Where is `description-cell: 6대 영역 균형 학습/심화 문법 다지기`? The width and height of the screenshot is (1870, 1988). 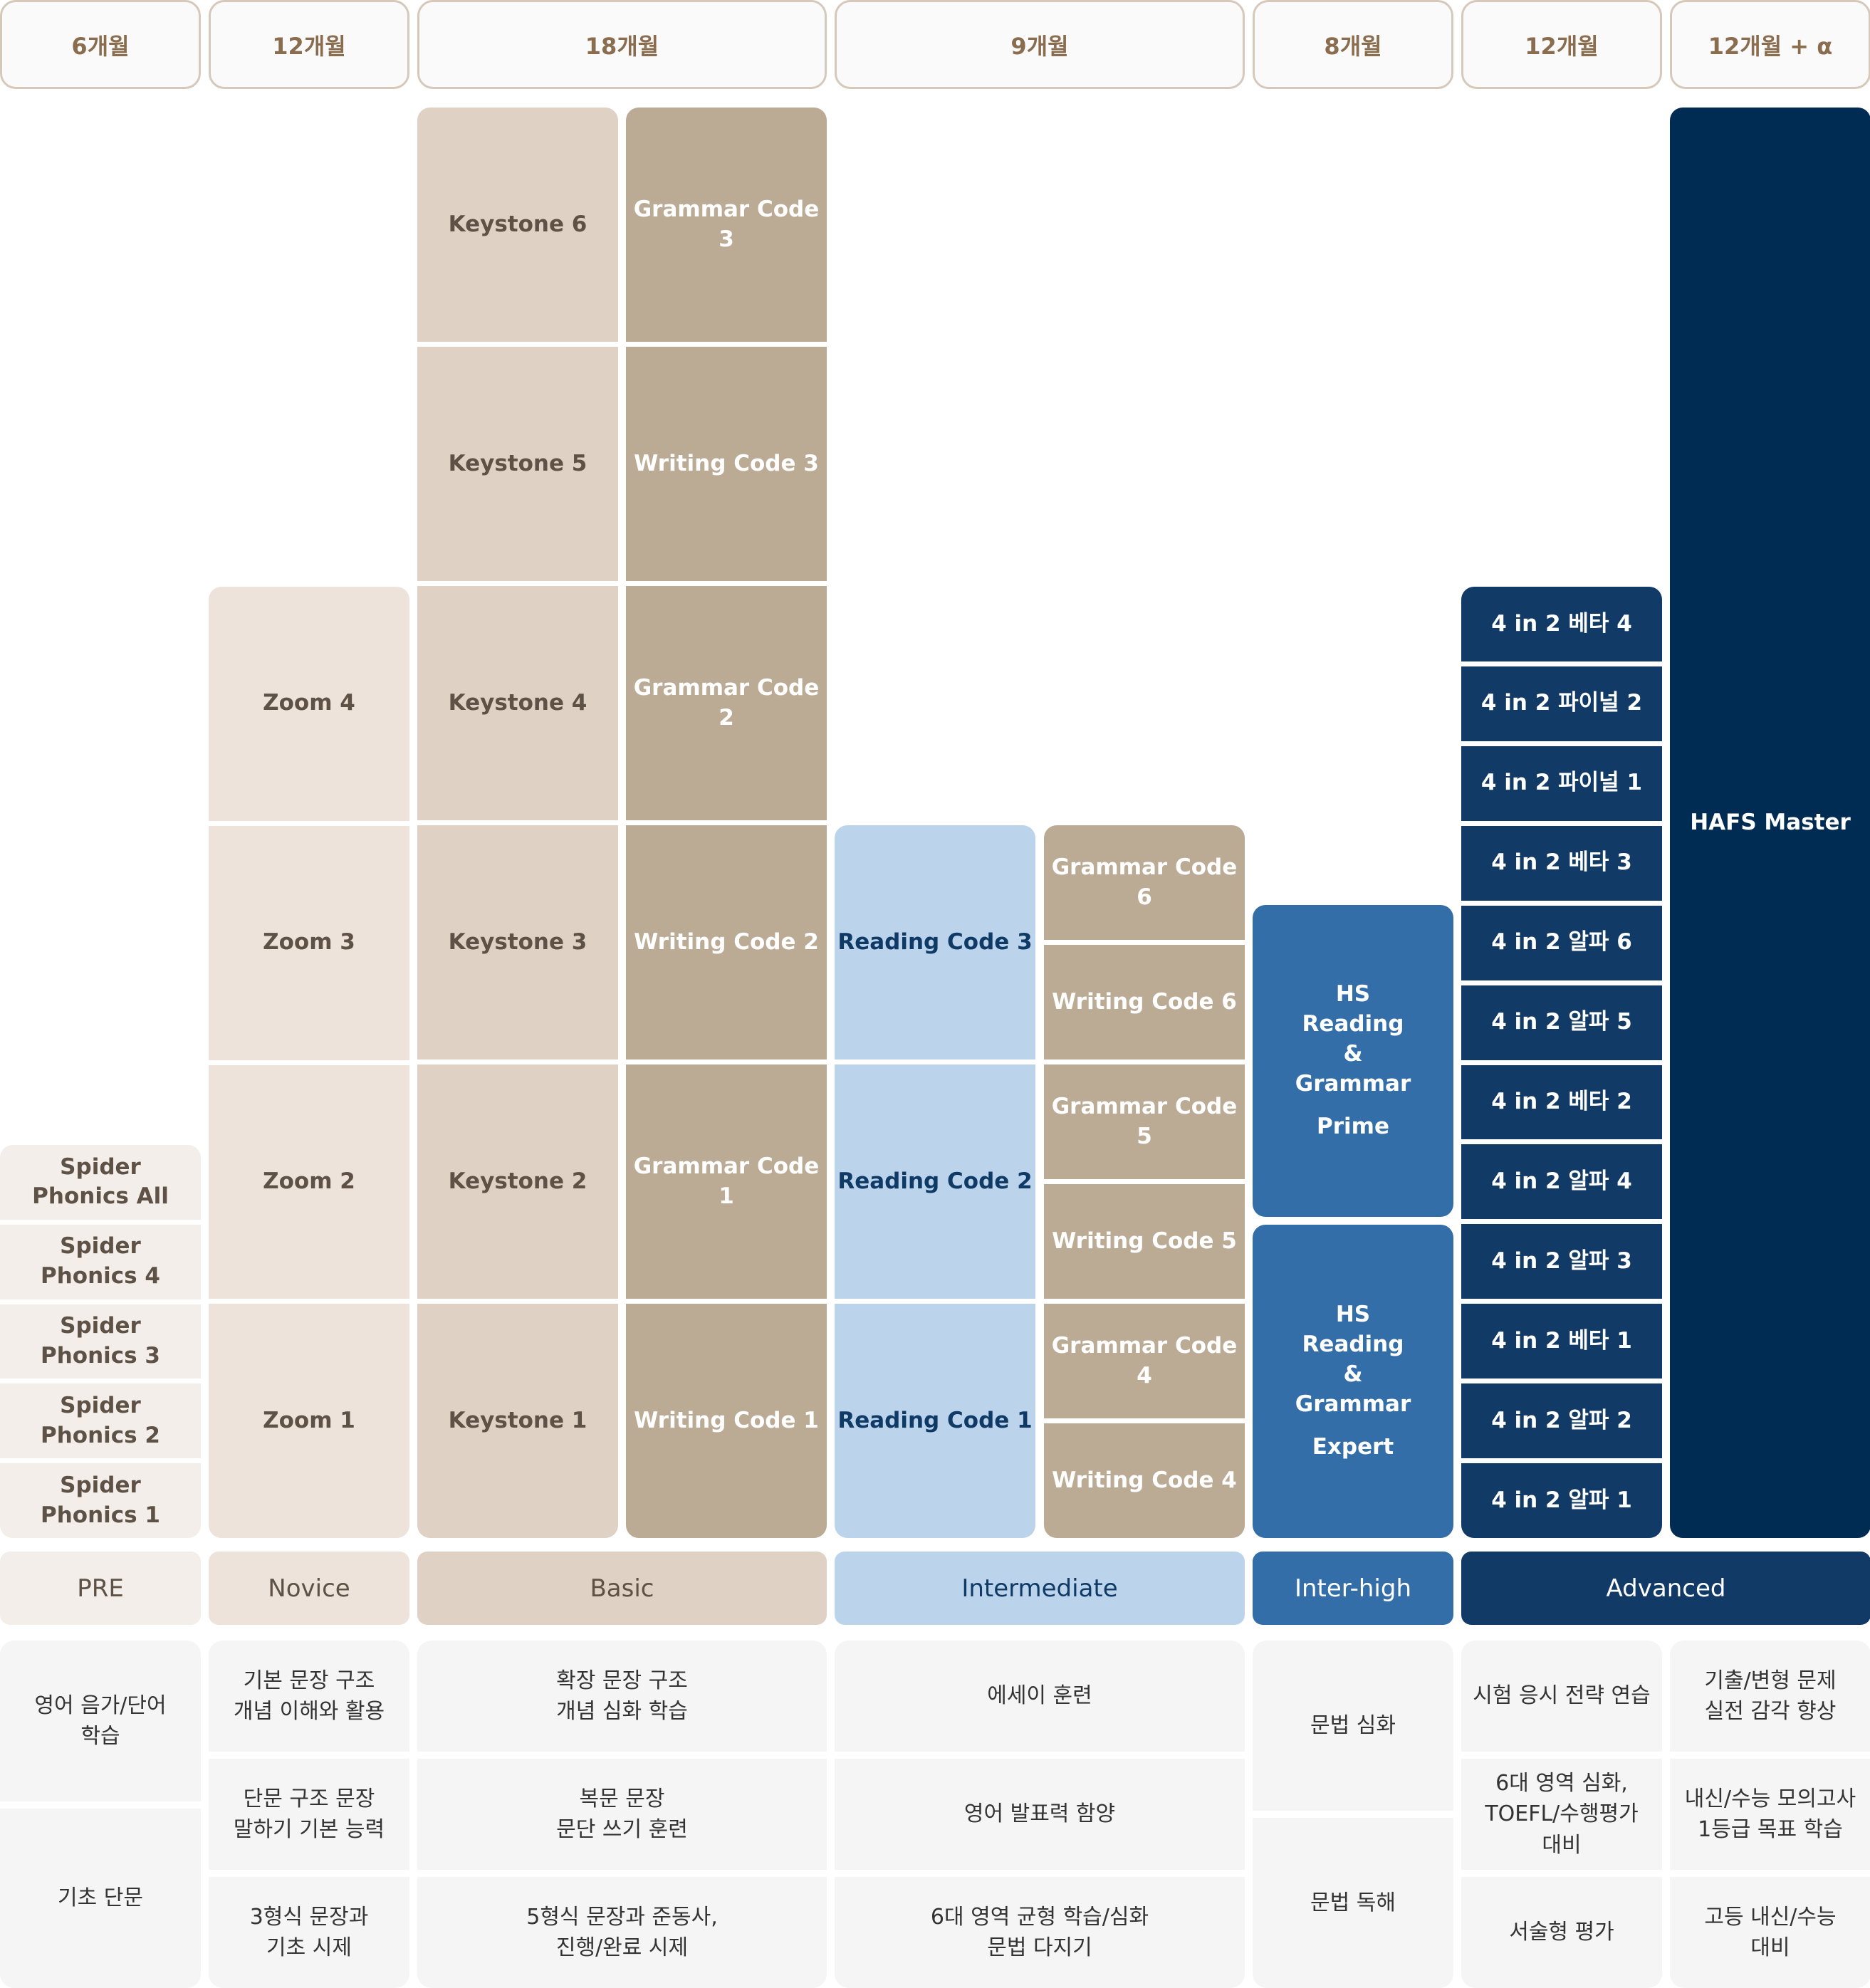 description-cell: 6대 영역 균형 학습/심화 문법 다지기 is located at coordinates (1040, 1932).